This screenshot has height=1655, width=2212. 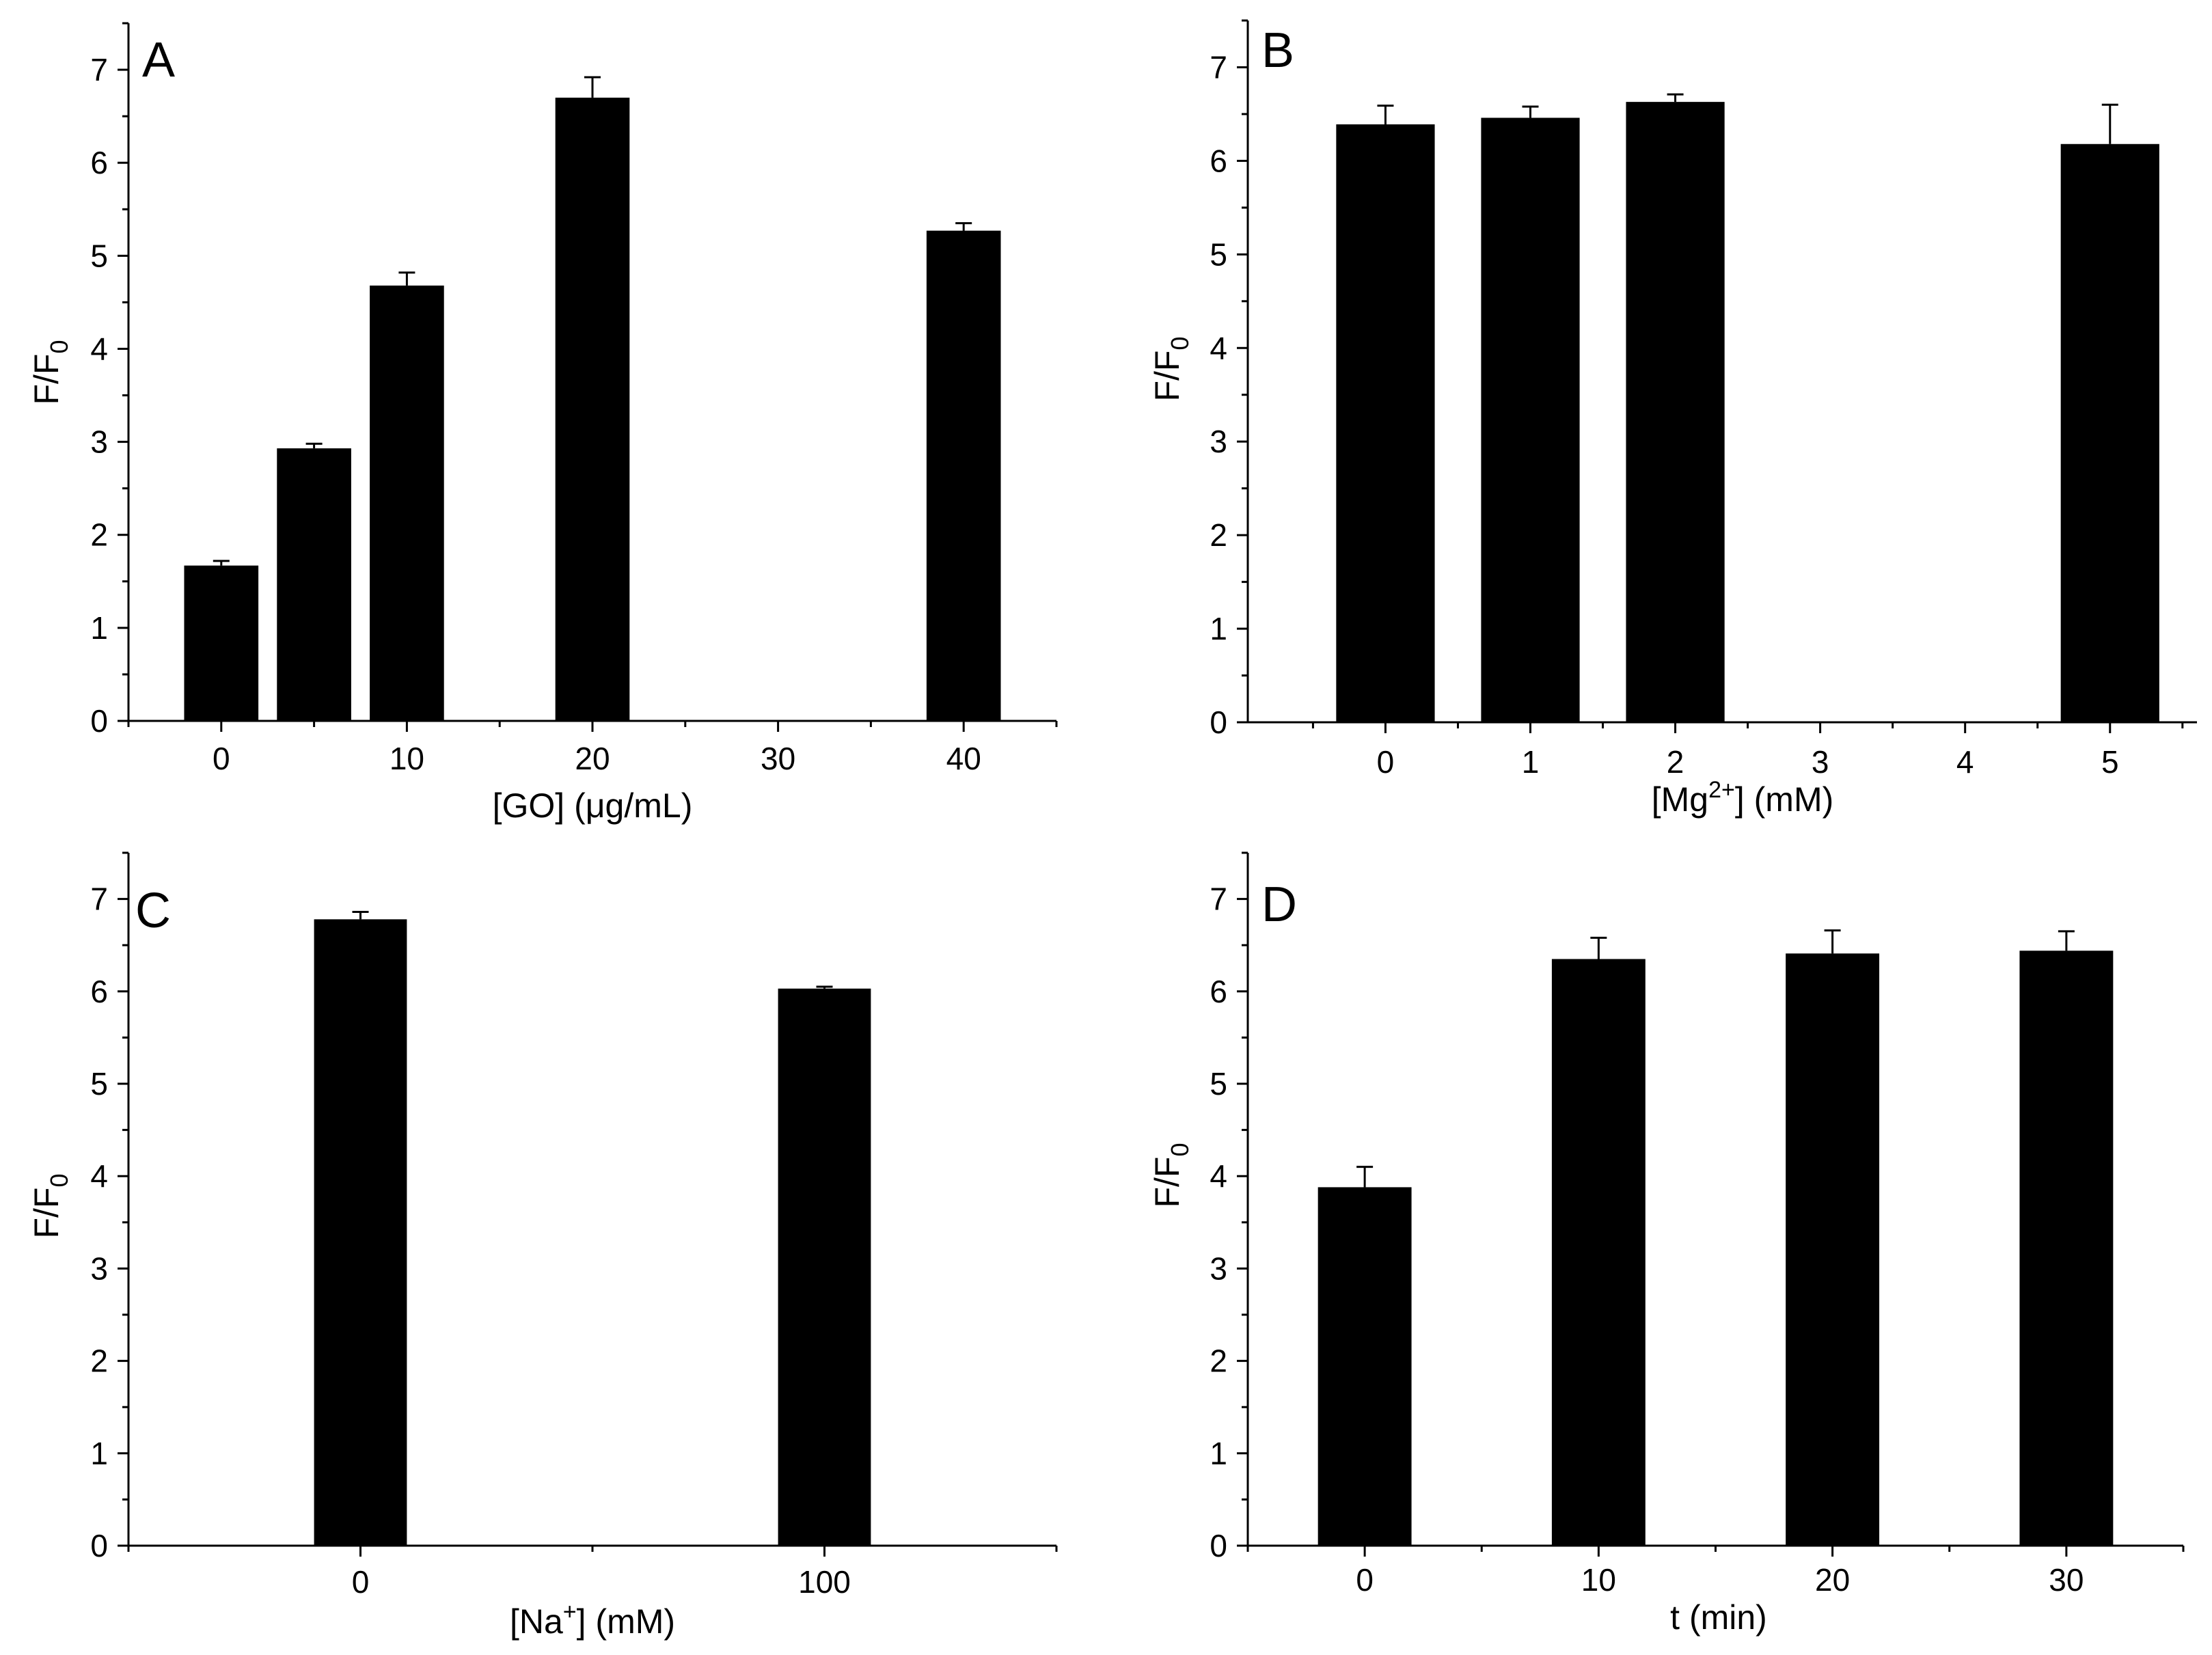 I want to click on tick-labels: 0 1 2 3 4 5 6 7 0 100, so click(x=470, y=1240).